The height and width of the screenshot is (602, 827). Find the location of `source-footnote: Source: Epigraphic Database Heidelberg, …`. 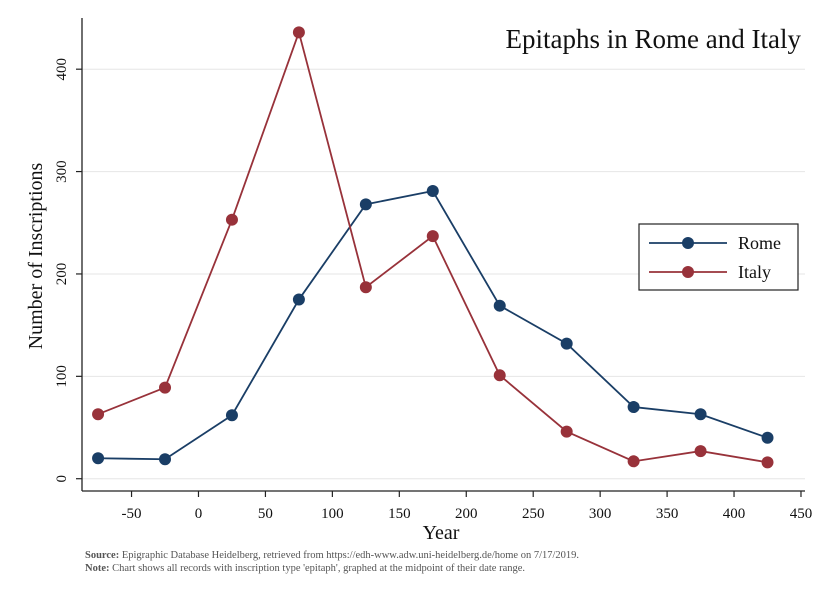

source-footnote: Source: Epigraphic Database Heidelberg, … is located at coordinates (332, 555).